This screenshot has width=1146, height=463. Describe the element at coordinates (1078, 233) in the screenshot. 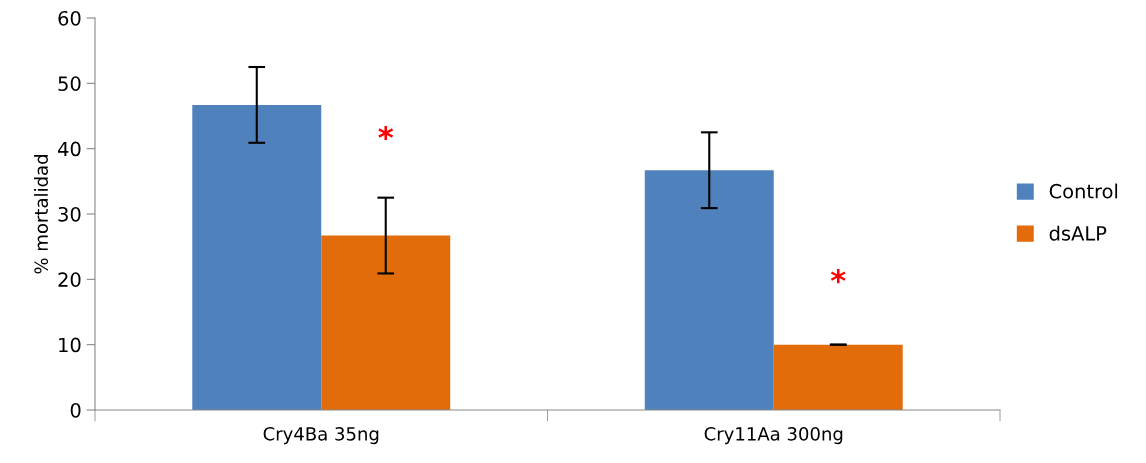

I see `legend-label: dsALP` at that location.